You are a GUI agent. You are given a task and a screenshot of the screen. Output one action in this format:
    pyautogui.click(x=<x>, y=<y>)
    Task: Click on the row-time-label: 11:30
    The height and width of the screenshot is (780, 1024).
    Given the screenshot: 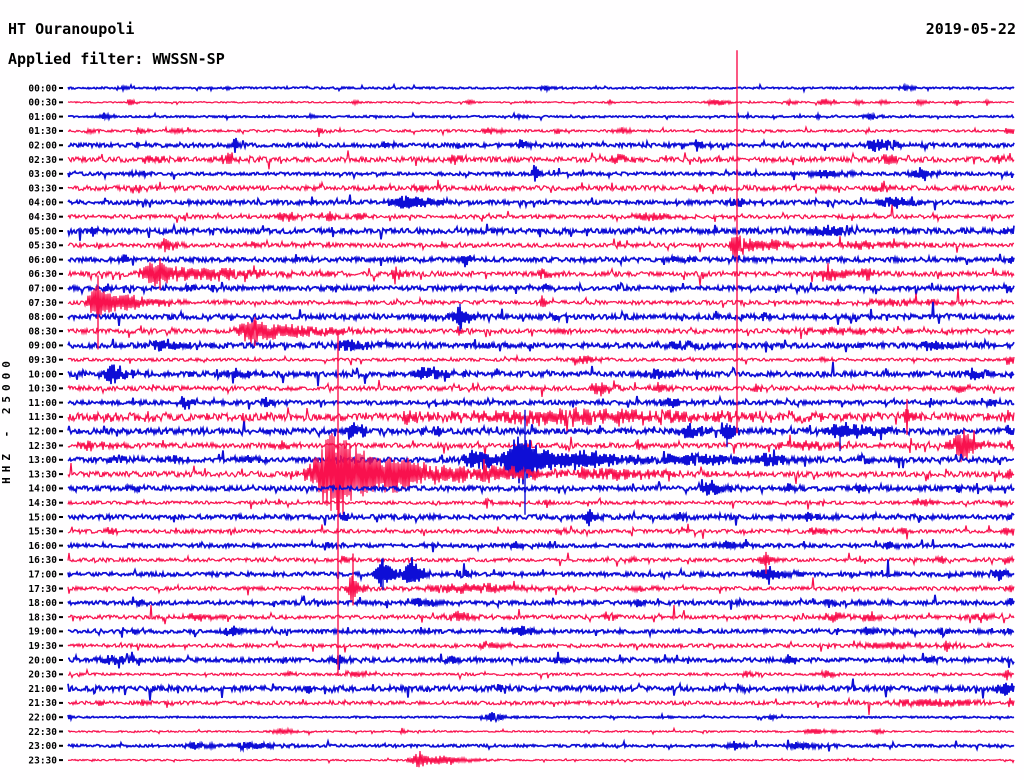 What is the action you would take?
    pyautogui.click(x=42, y=417)
    